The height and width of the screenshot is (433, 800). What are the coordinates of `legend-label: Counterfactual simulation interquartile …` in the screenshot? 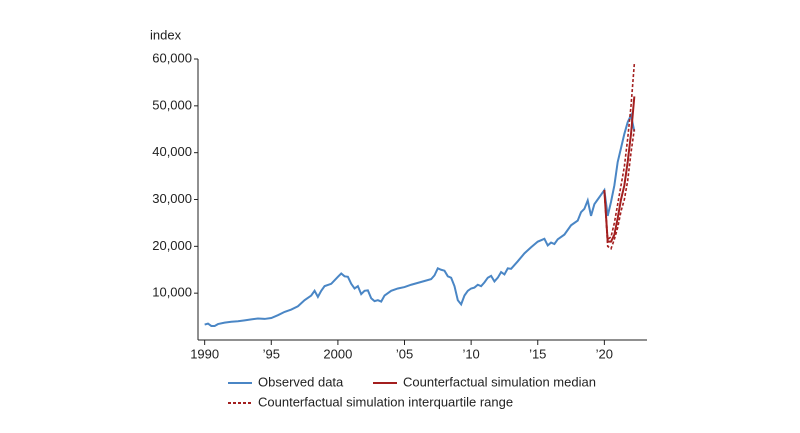 It's located at (385, 401).